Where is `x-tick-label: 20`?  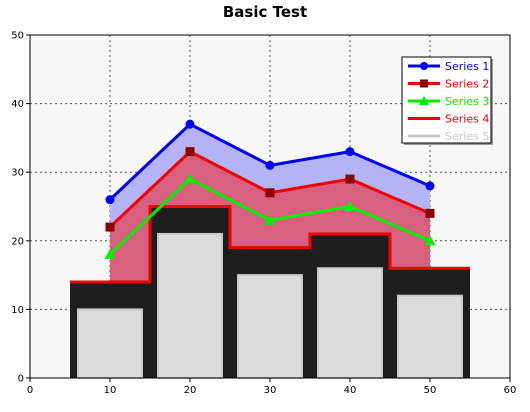
x-tick-label: 20 is located at coordinates (190, 390).